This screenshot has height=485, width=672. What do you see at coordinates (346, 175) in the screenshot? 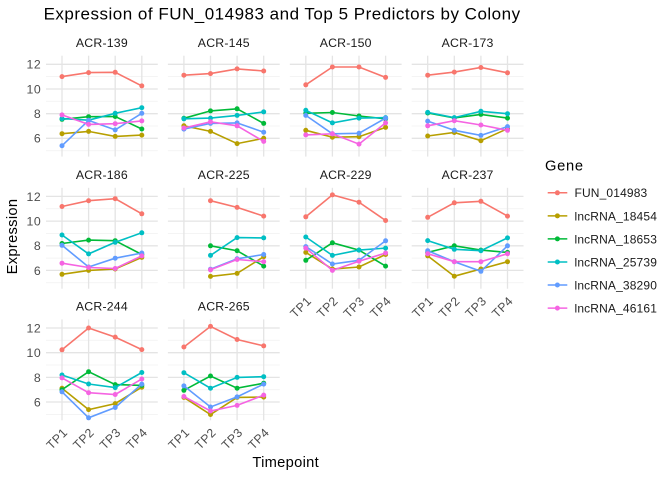
I see `svg-text: ACR-229` at bounding box center [346, 175].